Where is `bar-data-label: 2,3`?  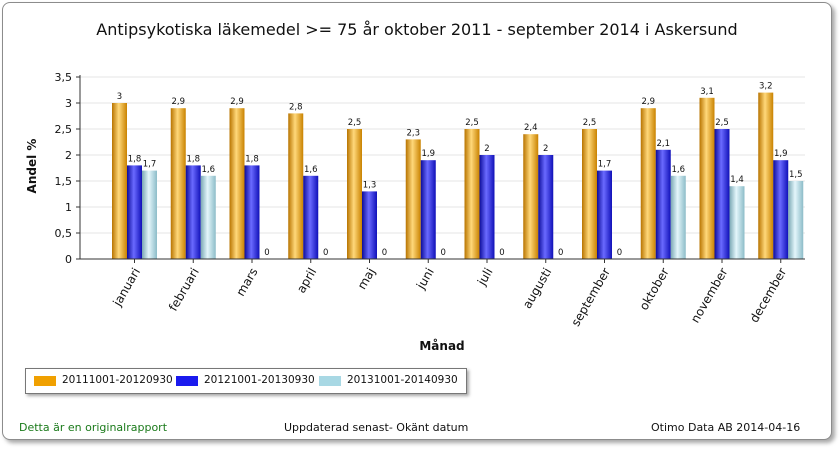 bar-data-label: 2,3 is located at coordinates (413, 133).